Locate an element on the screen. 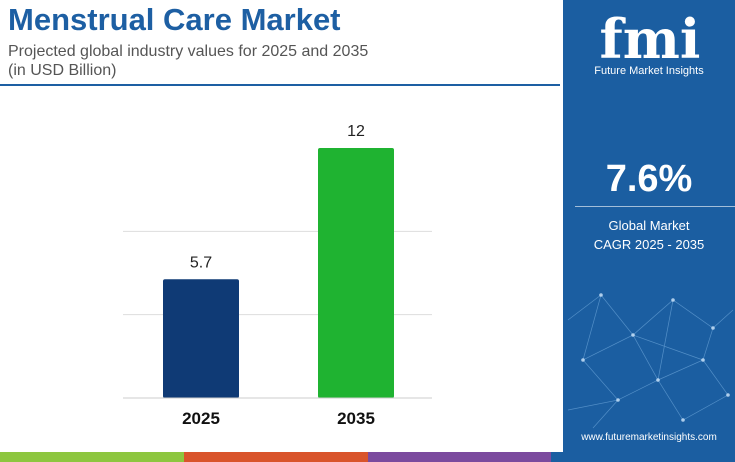  network-graphic is located at coordinates (650, 361).